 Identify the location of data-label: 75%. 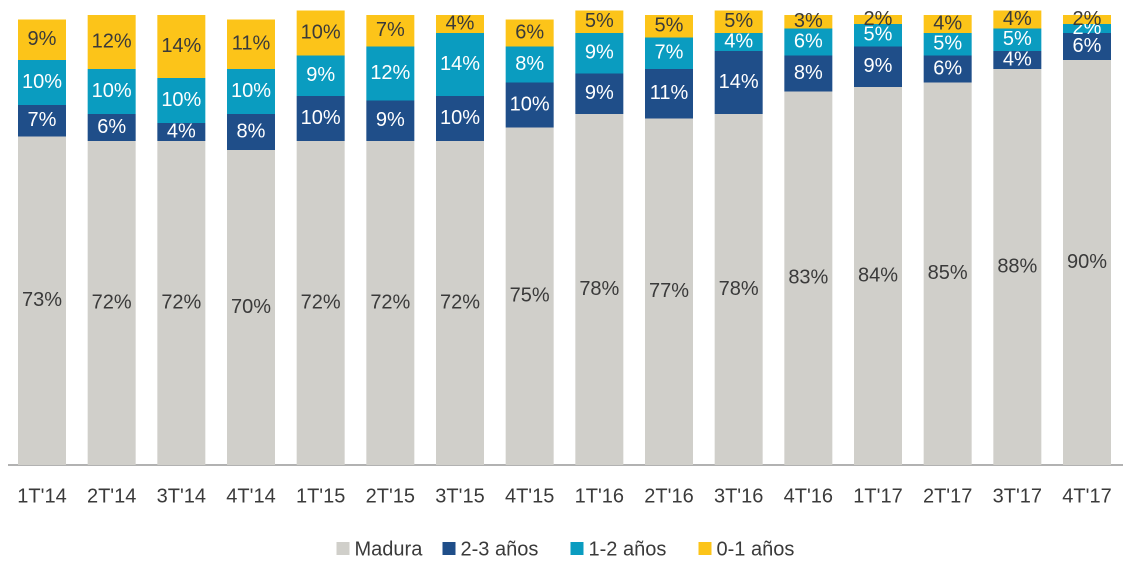
(530, 296).